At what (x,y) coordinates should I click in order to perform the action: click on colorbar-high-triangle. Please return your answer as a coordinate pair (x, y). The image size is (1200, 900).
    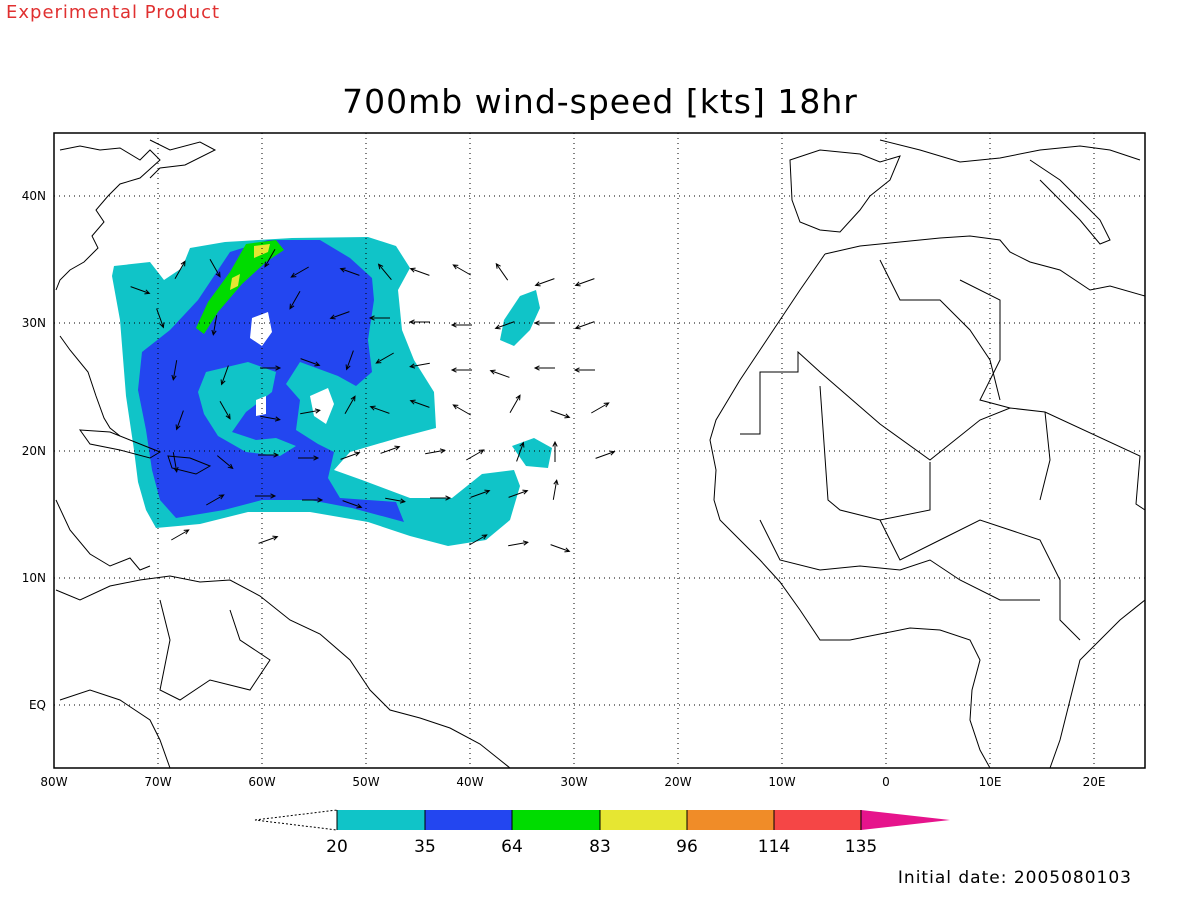
    Looking at the image, I should click on (905, 820).